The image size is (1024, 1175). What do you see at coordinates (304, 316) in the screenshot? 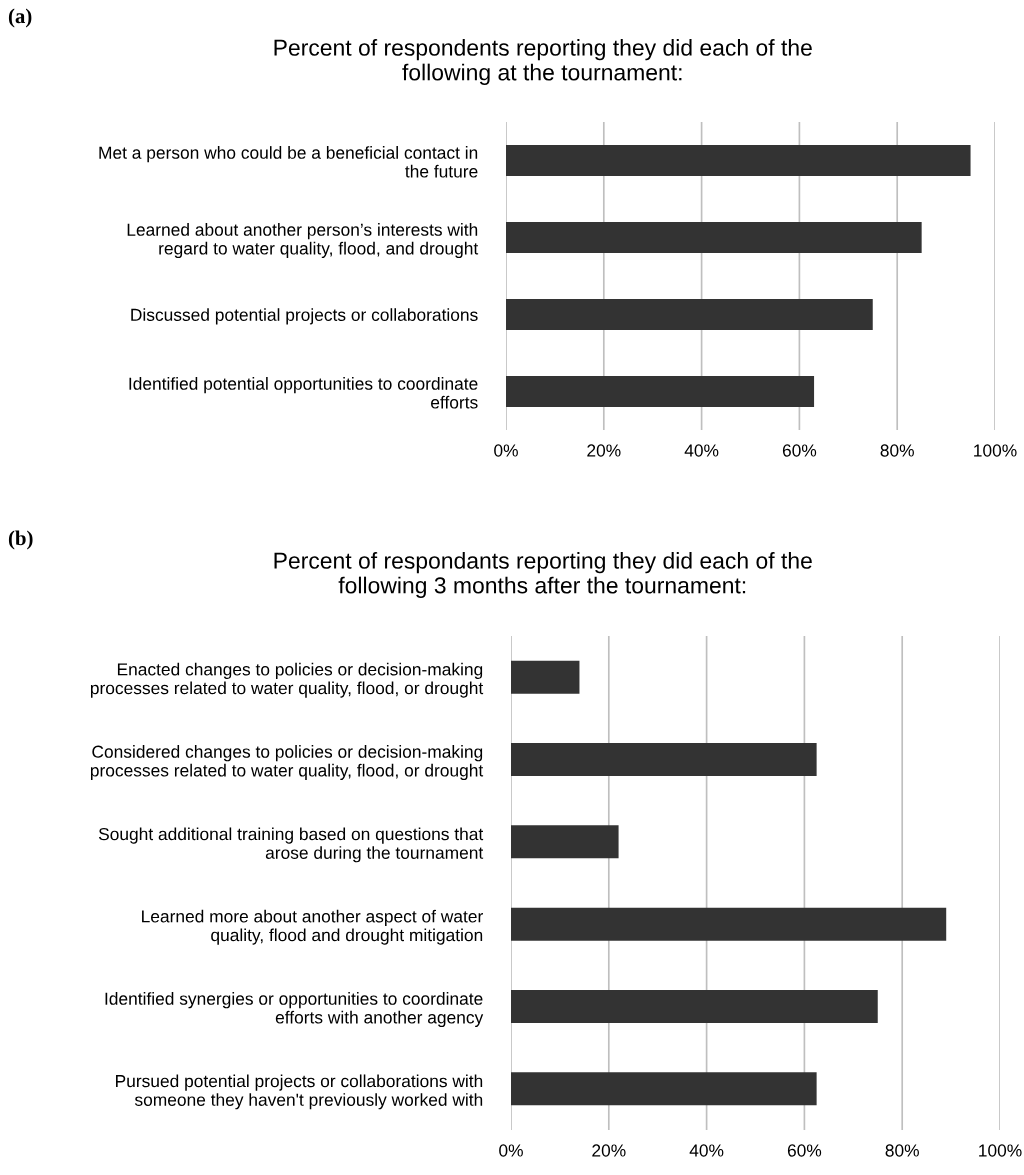
I see `y-tick-label: Discussed potential projects or collaborations` at bounding box center [304, 316].